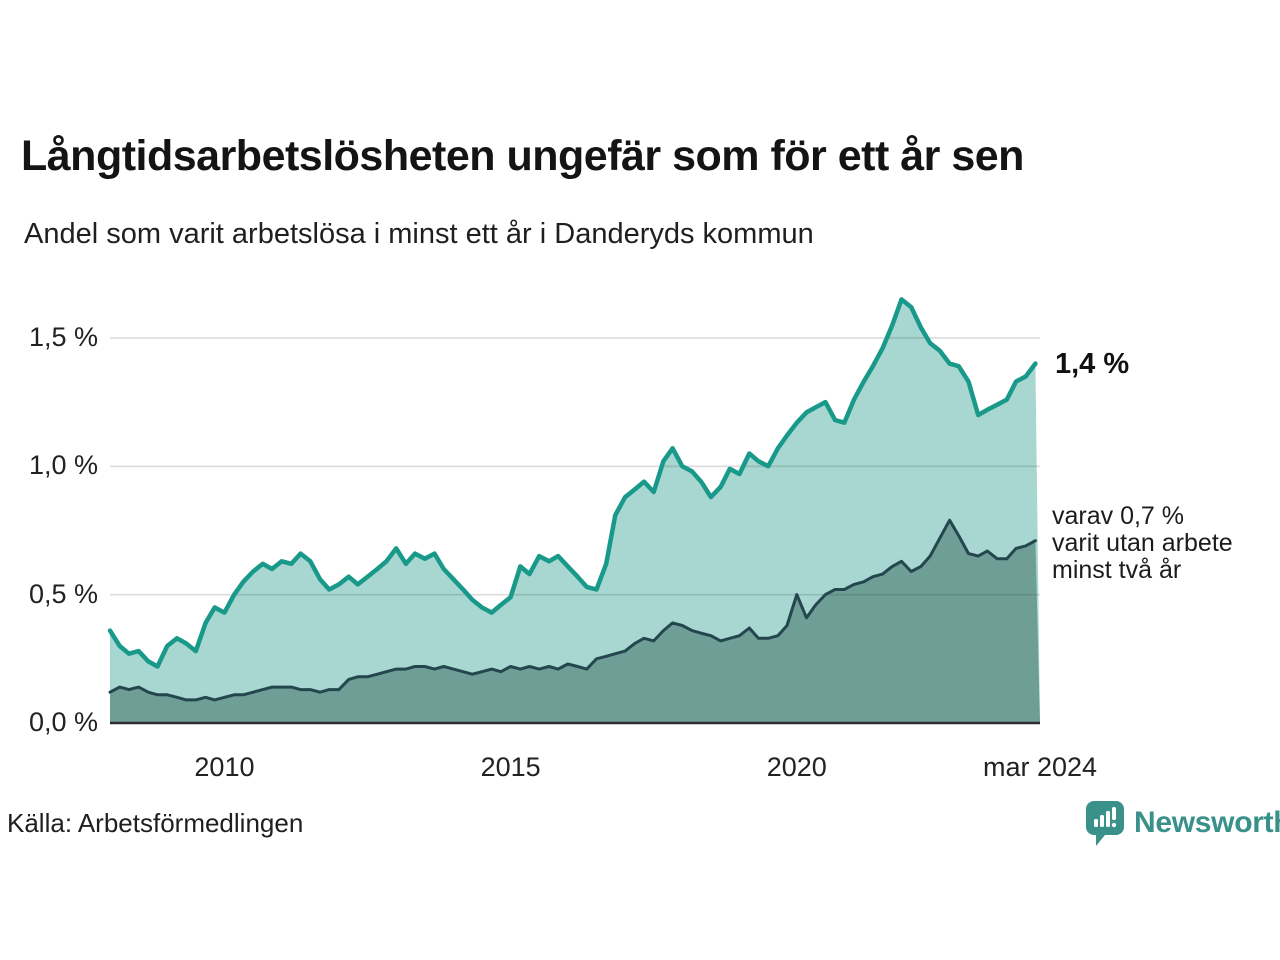 This screenshot has width=1280, height=960. I want to click on y-tick-label: 1,5 %, so click(63, 336).